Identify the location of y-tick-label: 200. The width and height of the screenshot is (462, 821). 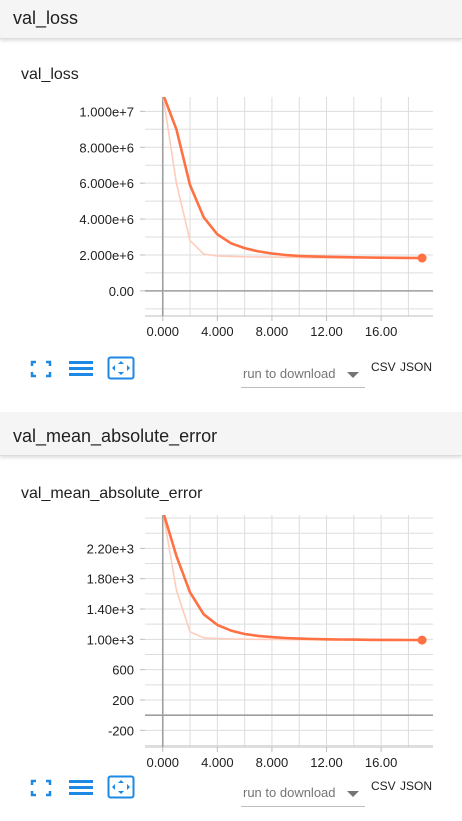
(123, 700).